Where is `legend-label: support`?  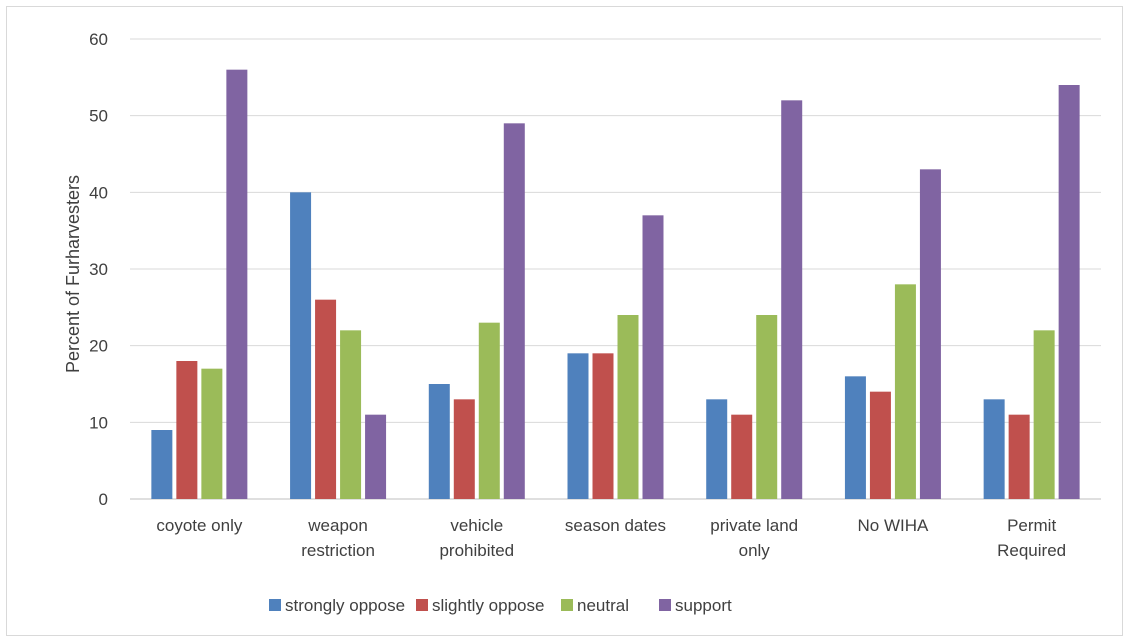
legend-label: support is located at coordinates (703, 605).